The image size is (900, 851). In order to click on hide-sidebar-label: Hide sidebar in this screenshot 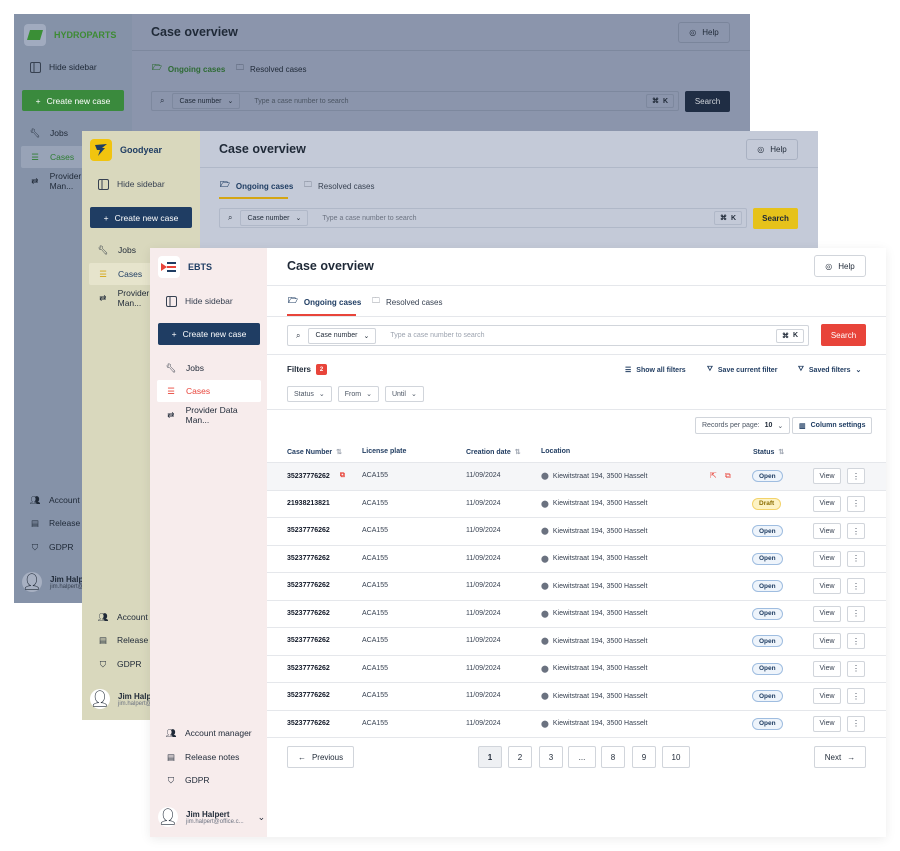, I will do `click(209, 301)`.